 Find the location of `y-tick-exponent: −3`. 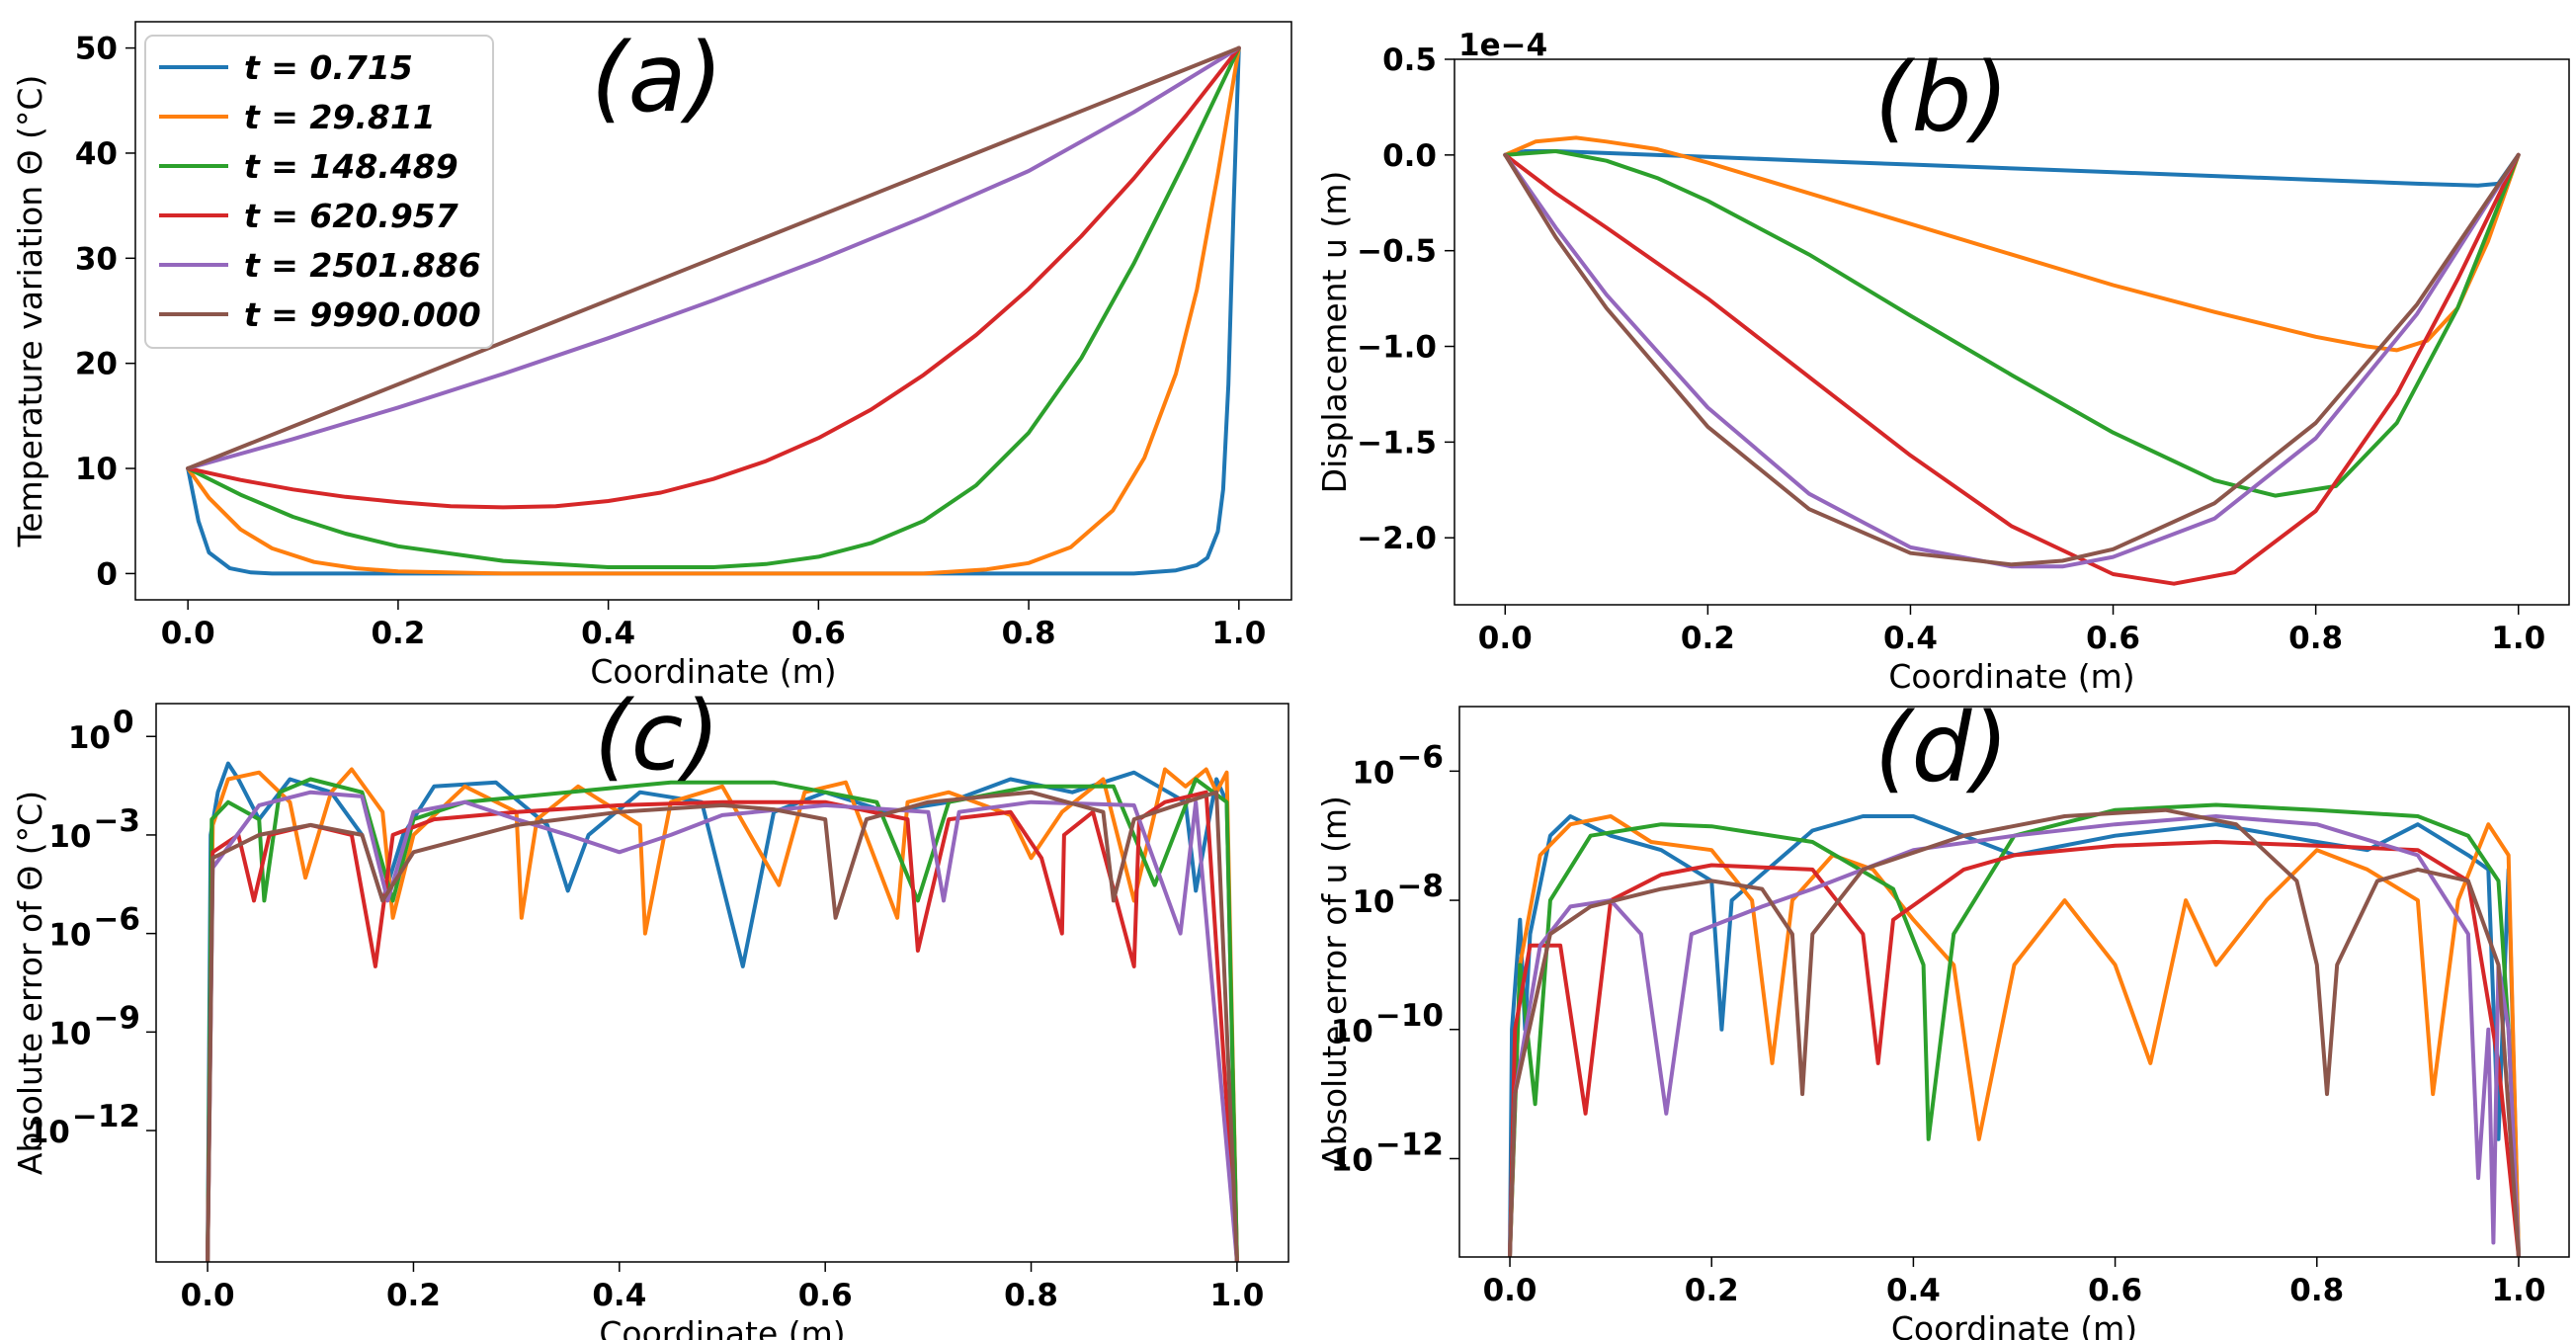

y-tick-exponent: −3 is located at coordinates (116, 821).